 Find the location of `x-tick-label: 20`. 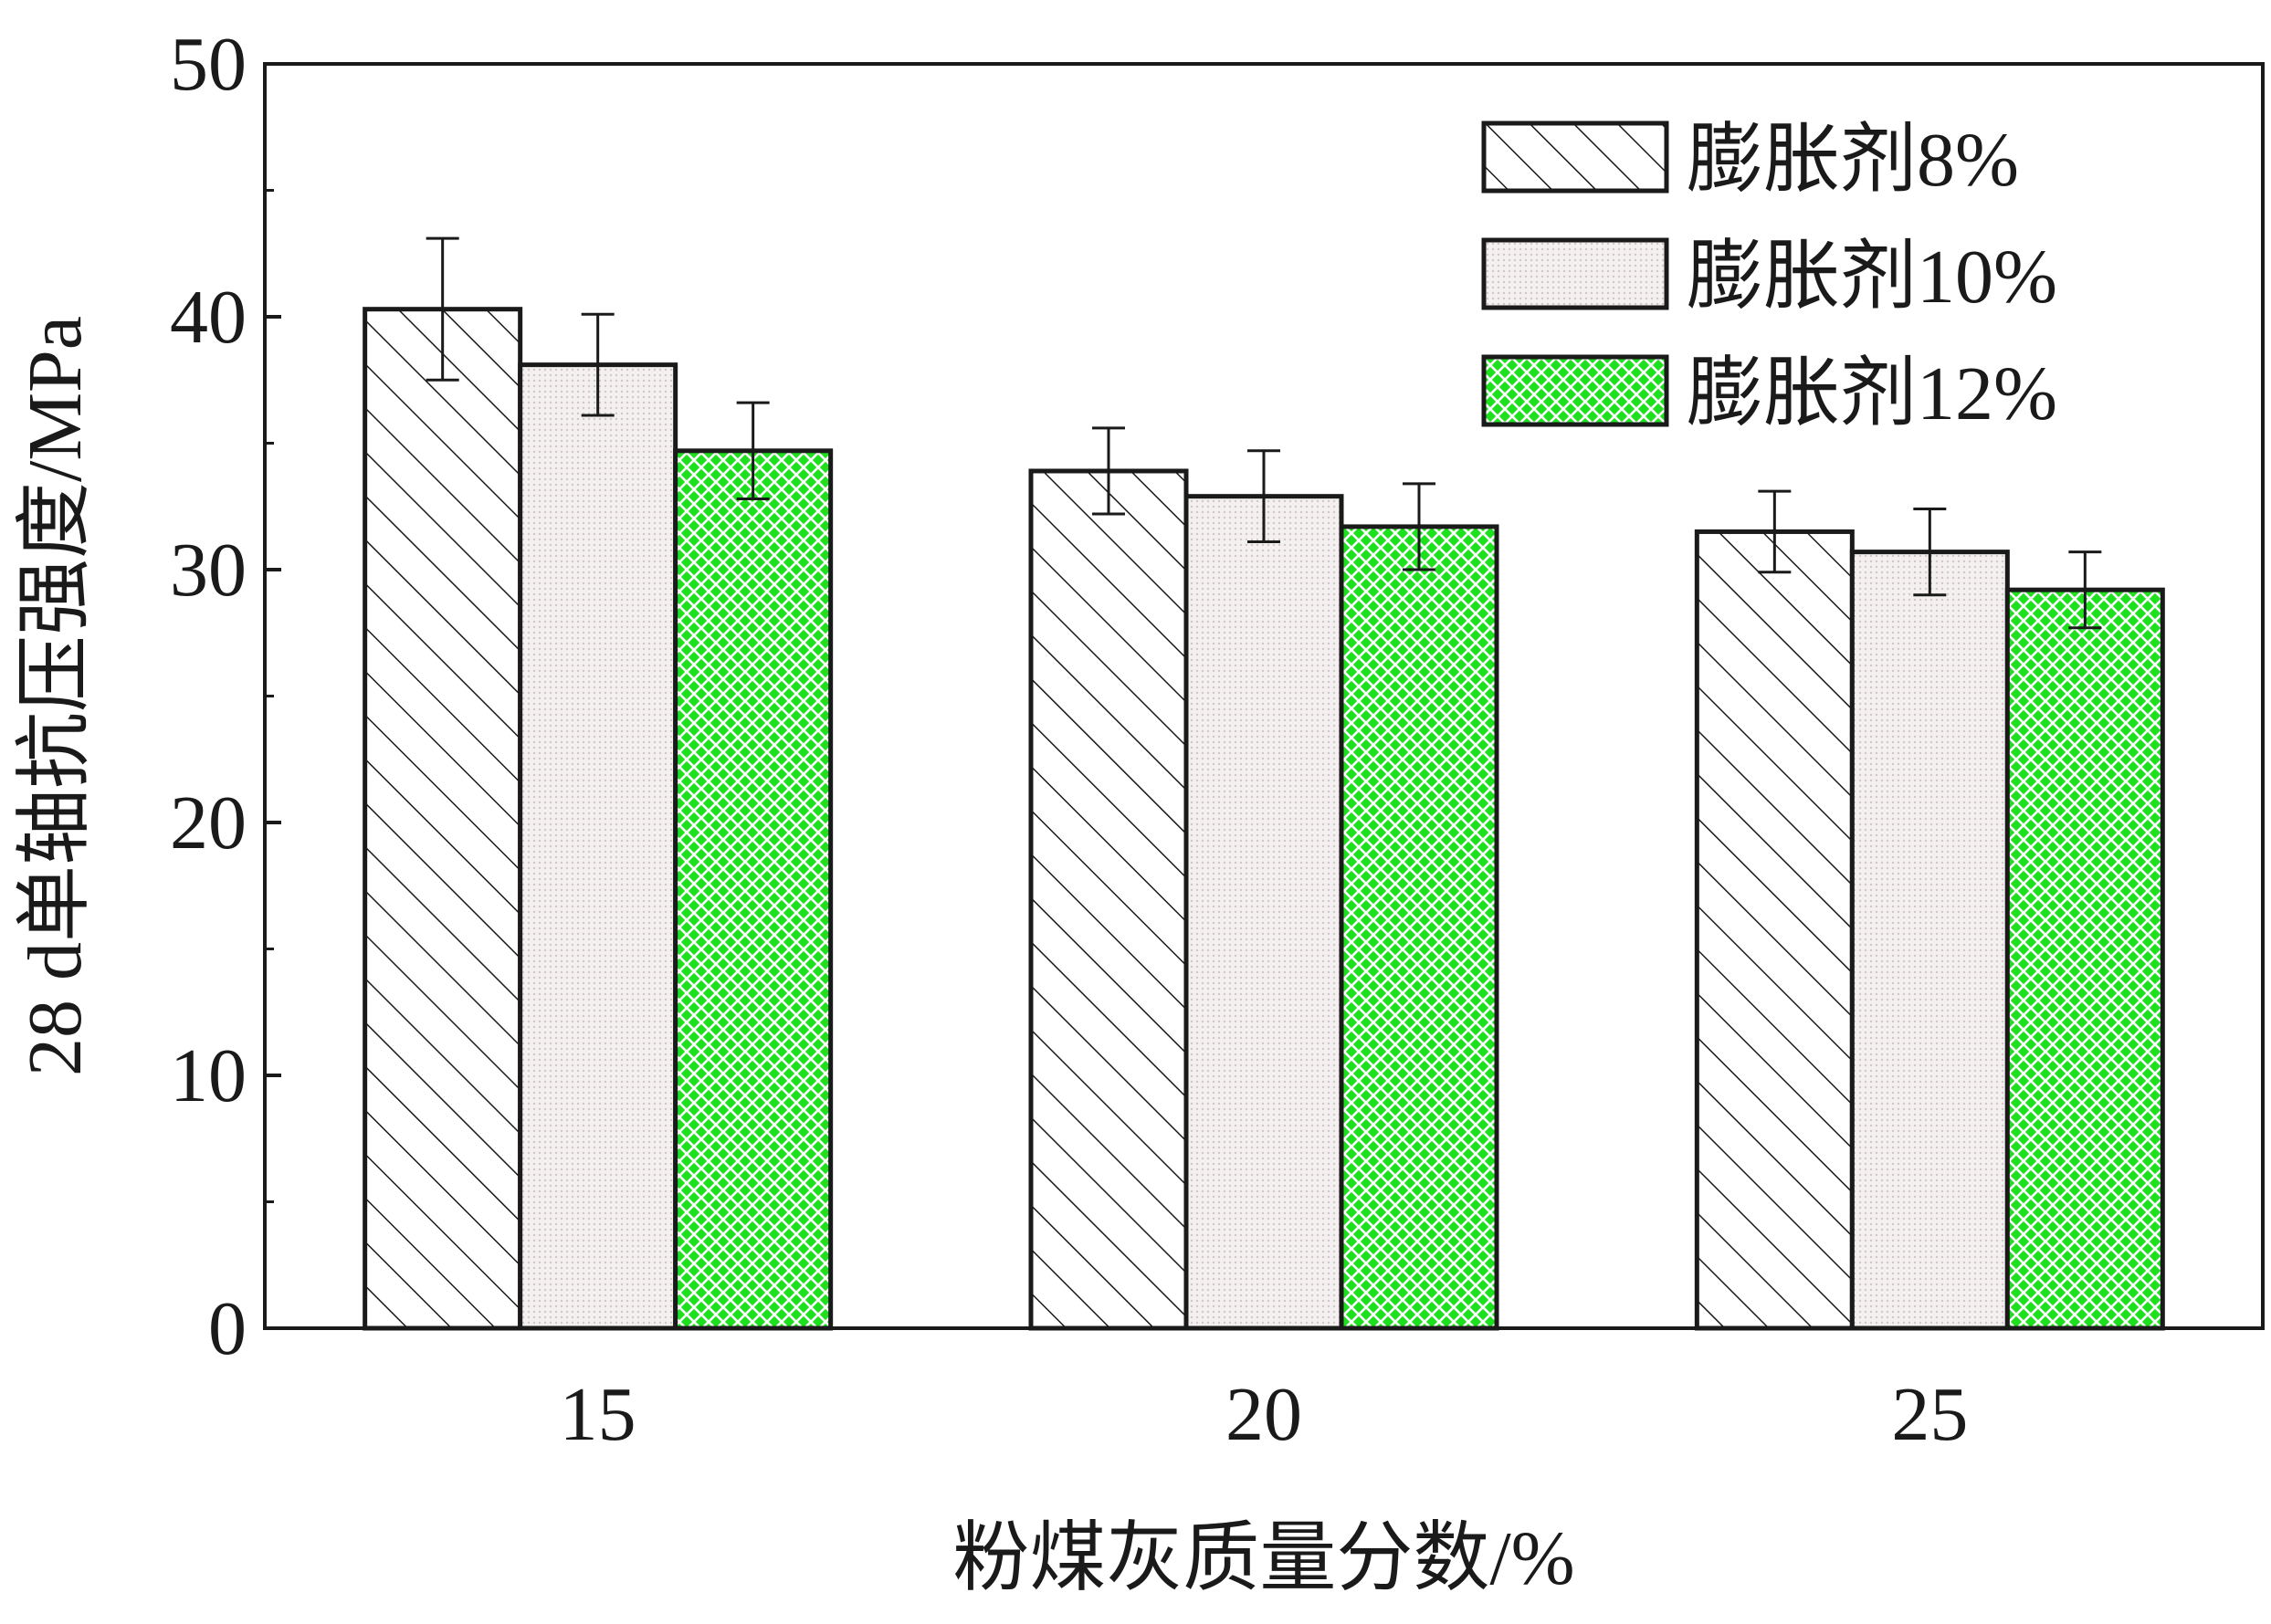

x-tick-label: 20 is located at coordinates (1264, 1414).